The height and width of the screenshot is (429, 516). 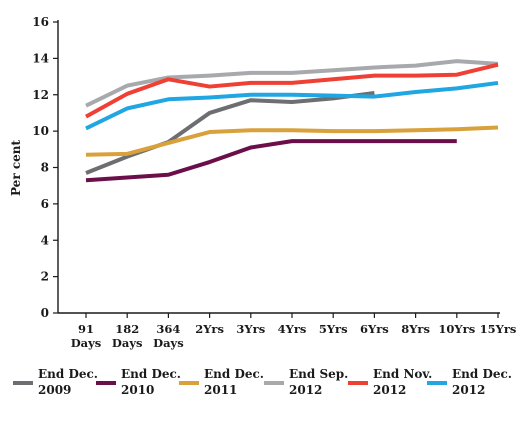 What do you see at coordinates (86, 336) in the screenshot?
I see `x-tick-label: 91 Days` at bounding box center [86, 336].